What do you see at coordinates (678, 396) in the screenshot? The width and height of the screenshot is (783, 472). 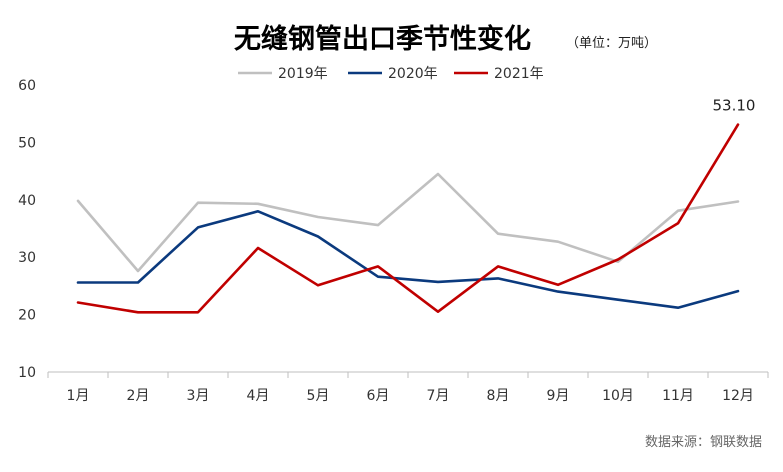 I see `x-tick-label: 11月` at bounding box center [678, 396].